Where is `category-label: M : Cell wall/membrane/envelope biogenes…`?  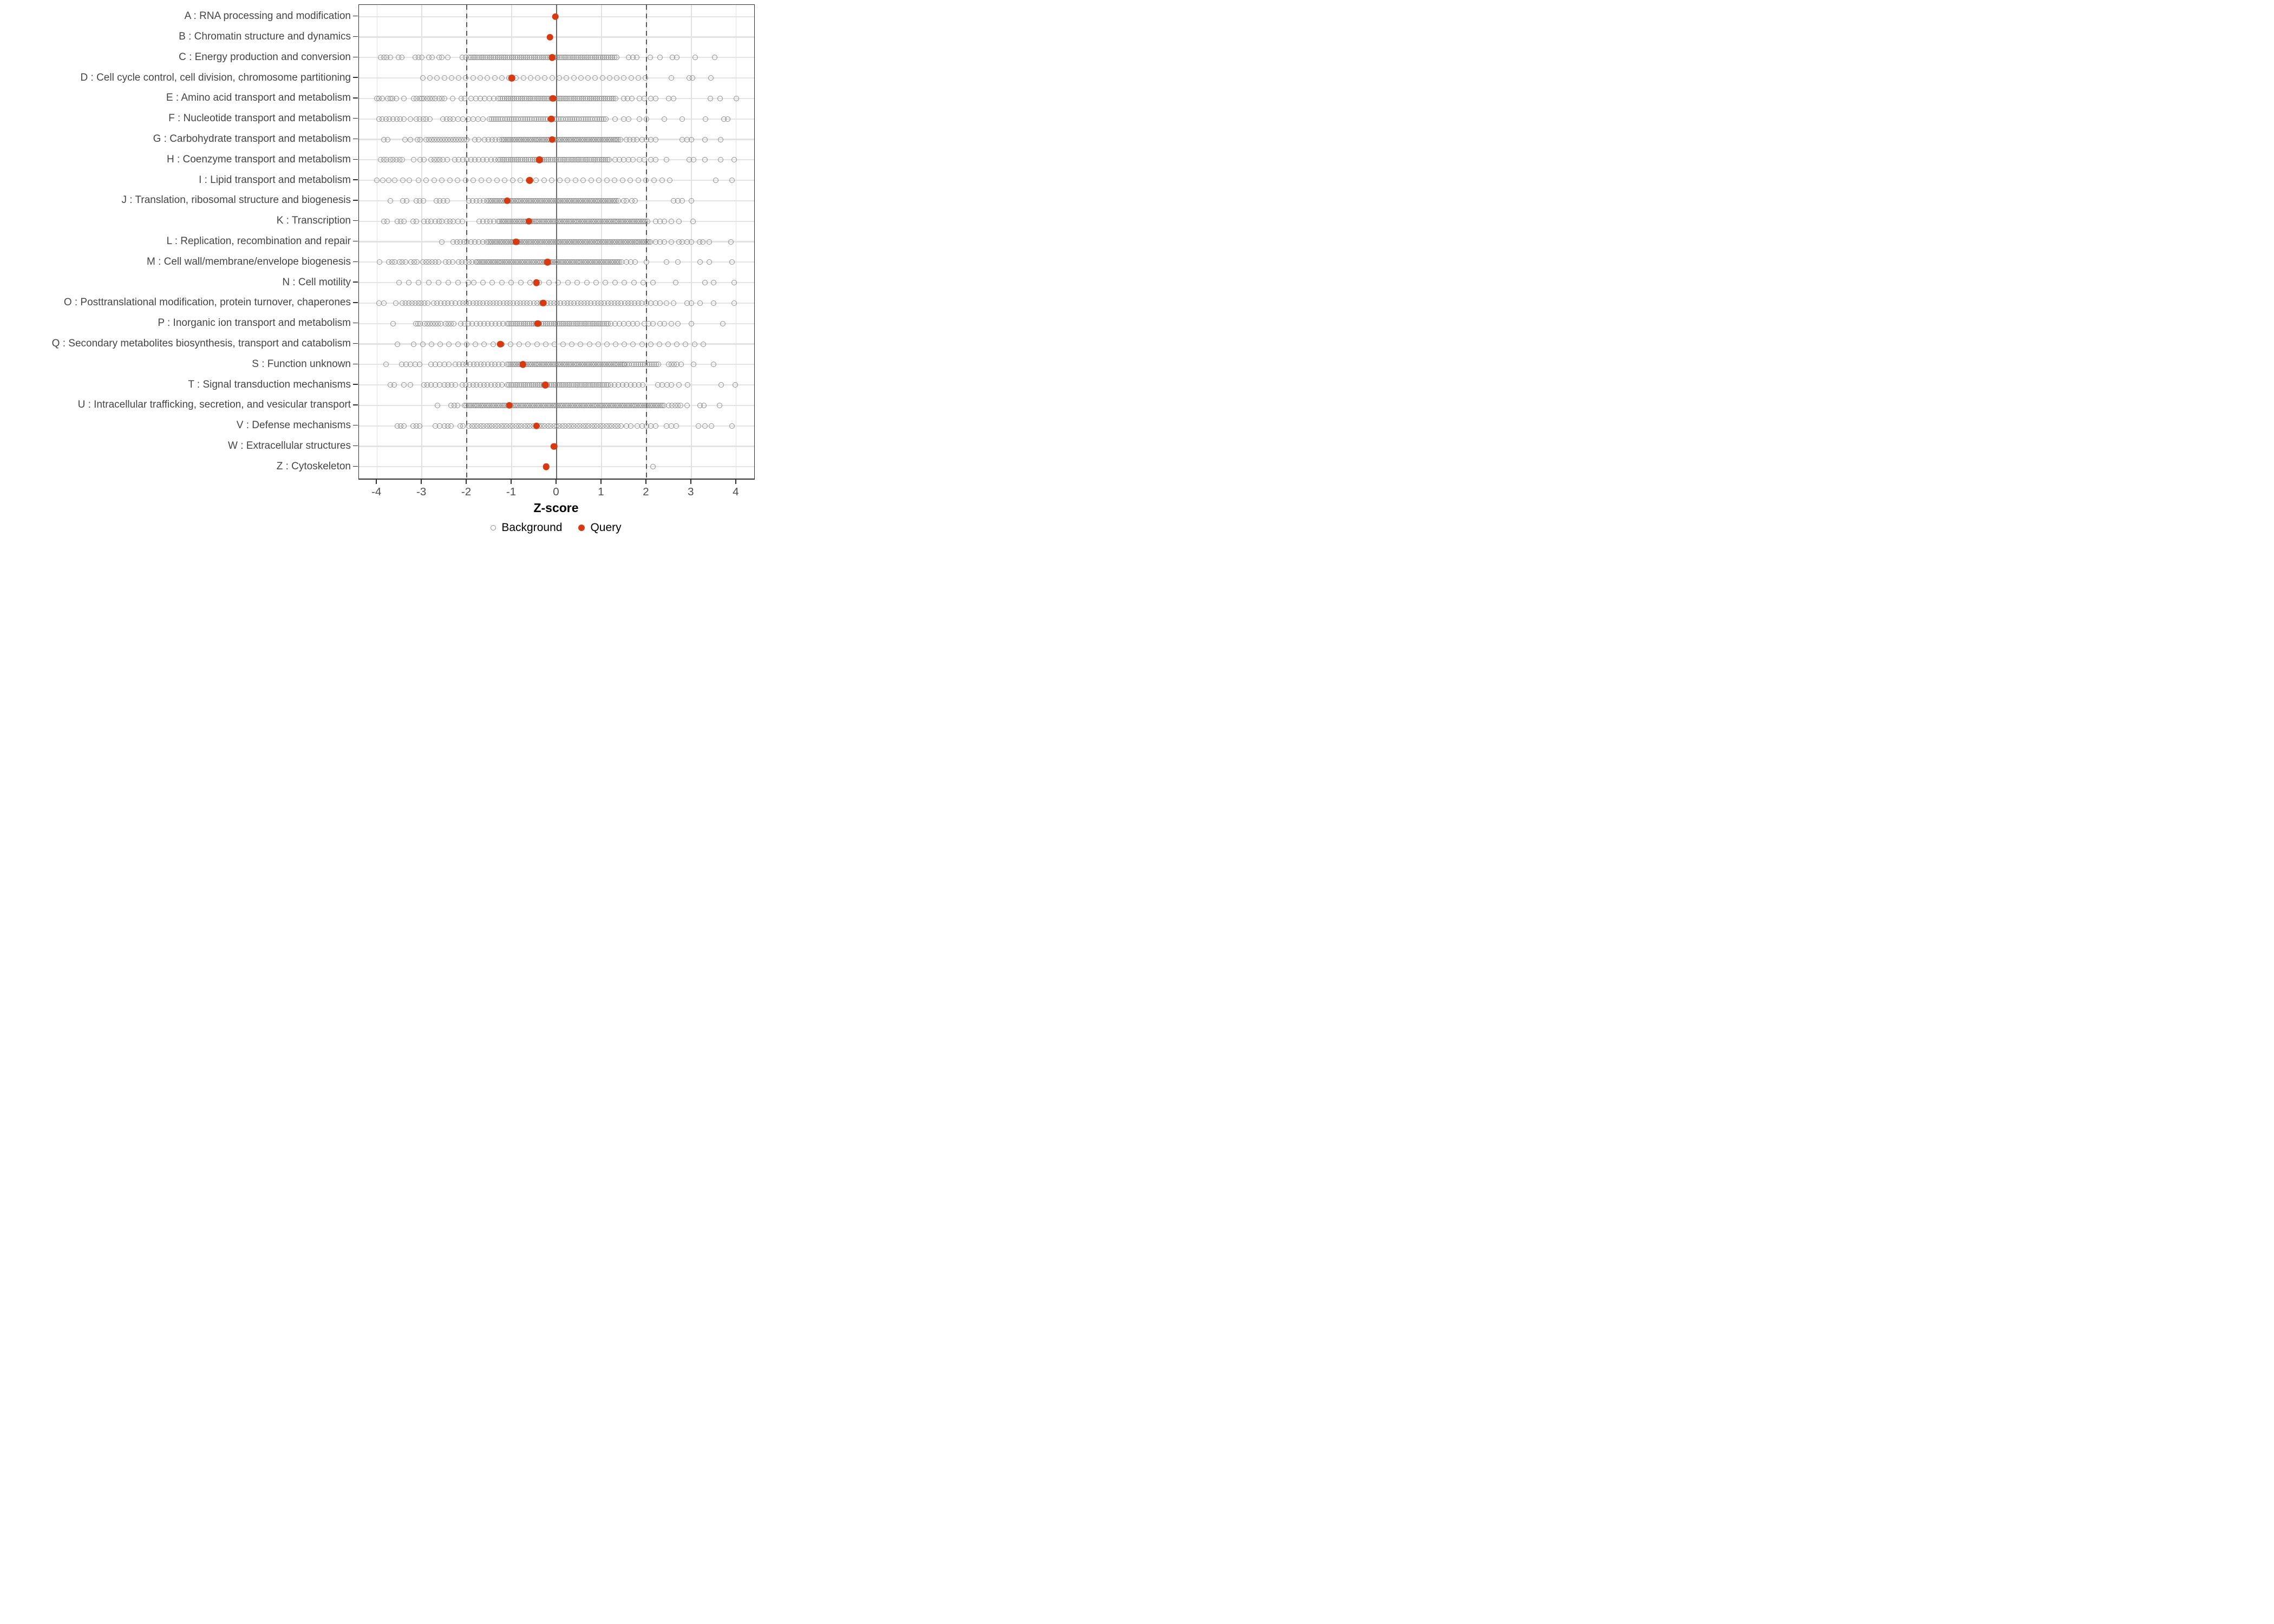
category-label: M : Cell wall/membrane/envelope biogenes… is located at coordinates (249, 261).